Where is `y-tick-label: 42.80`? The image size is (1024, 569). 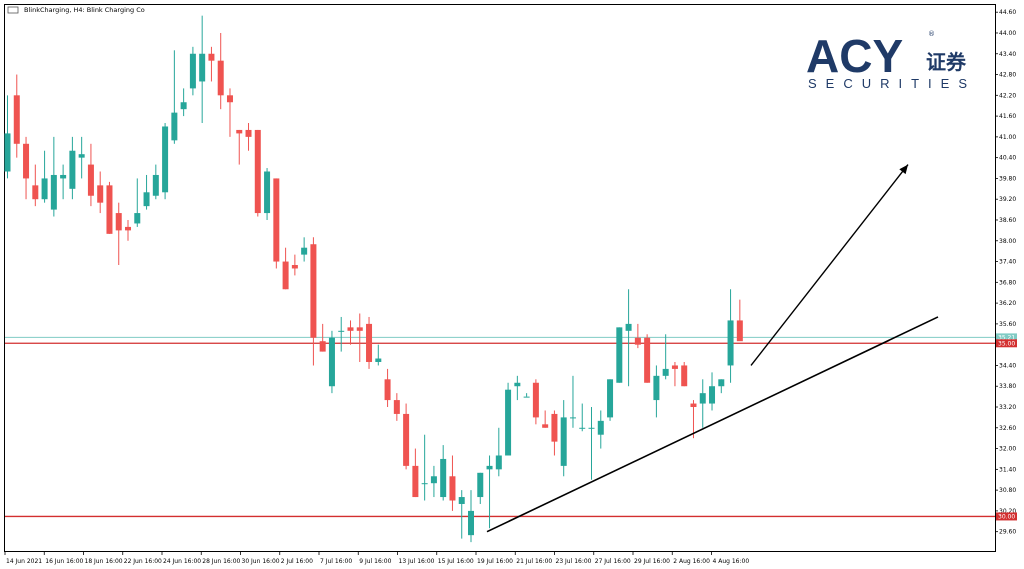
y-tick-label: 42.80 is located at coordinates (1007, 75).